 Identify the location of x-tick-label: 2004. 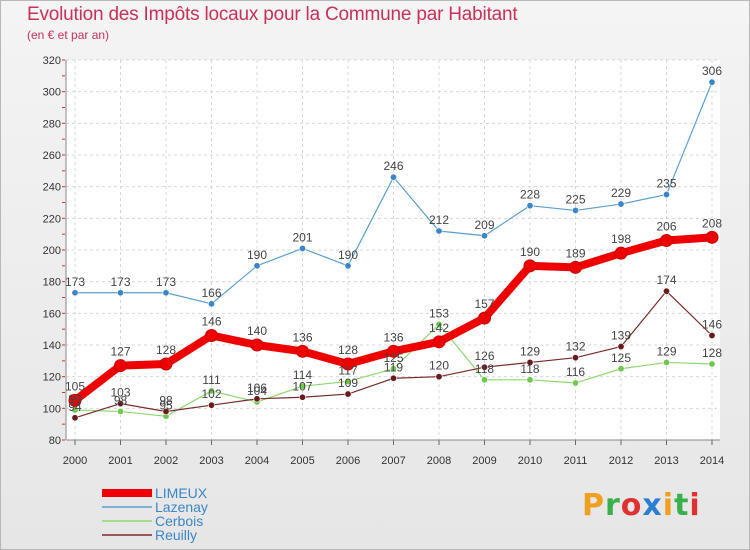
(257, 461).